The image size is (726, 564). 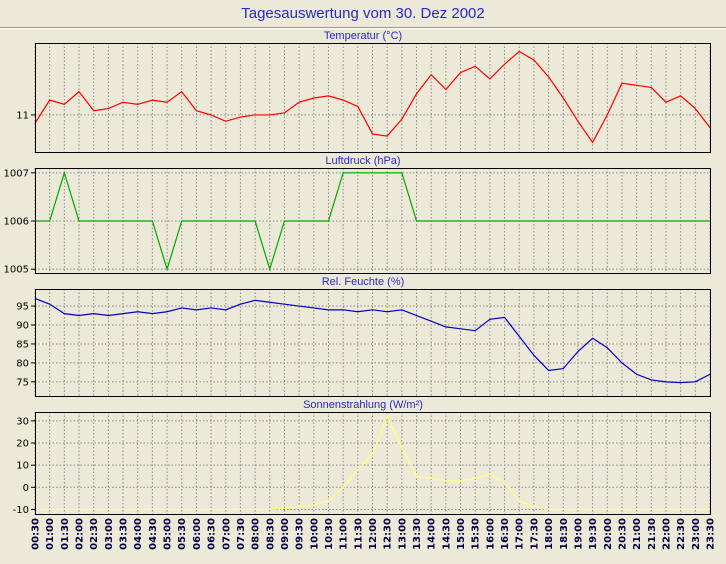 What do you see at coordinates (476, 534) in the screenshot?
I see `svg-text: 15:30` at bounding box center [476, 534].